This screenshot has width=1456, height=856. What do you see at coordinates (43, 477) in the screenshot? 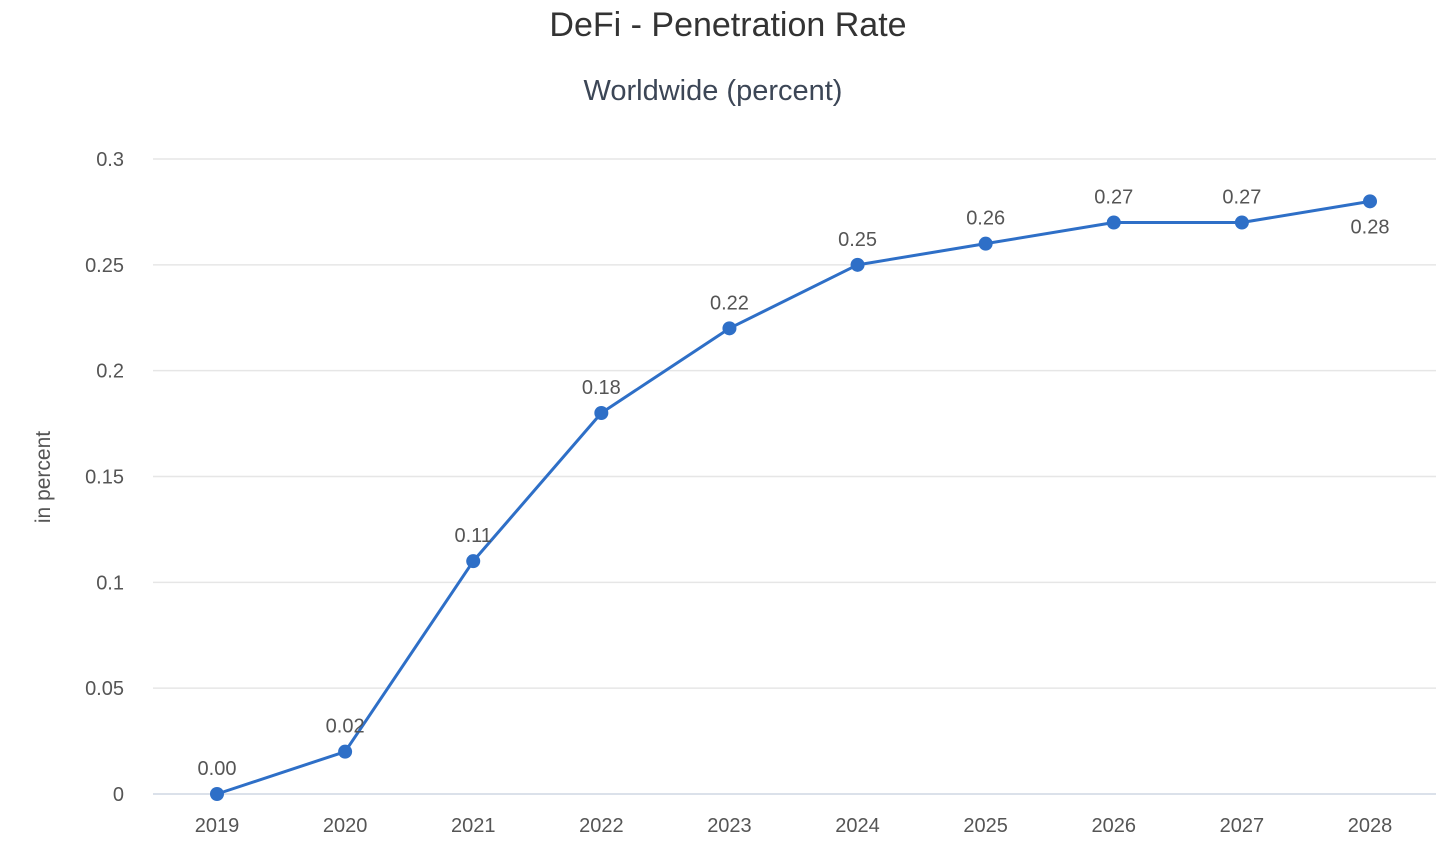
I see `y-axis-label: in percent` at bounding box center [43, 477].